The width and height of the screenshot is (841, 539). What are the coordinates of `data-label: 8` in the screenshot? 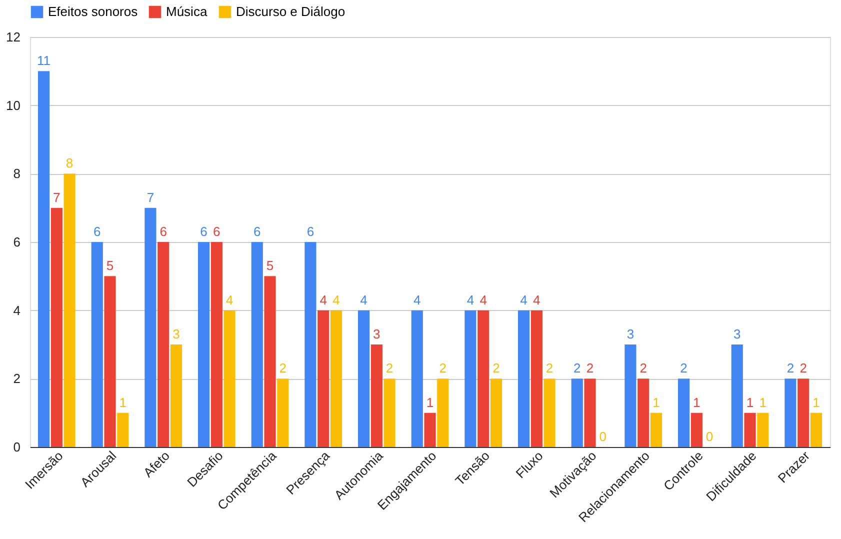 It's located at (70, 163).